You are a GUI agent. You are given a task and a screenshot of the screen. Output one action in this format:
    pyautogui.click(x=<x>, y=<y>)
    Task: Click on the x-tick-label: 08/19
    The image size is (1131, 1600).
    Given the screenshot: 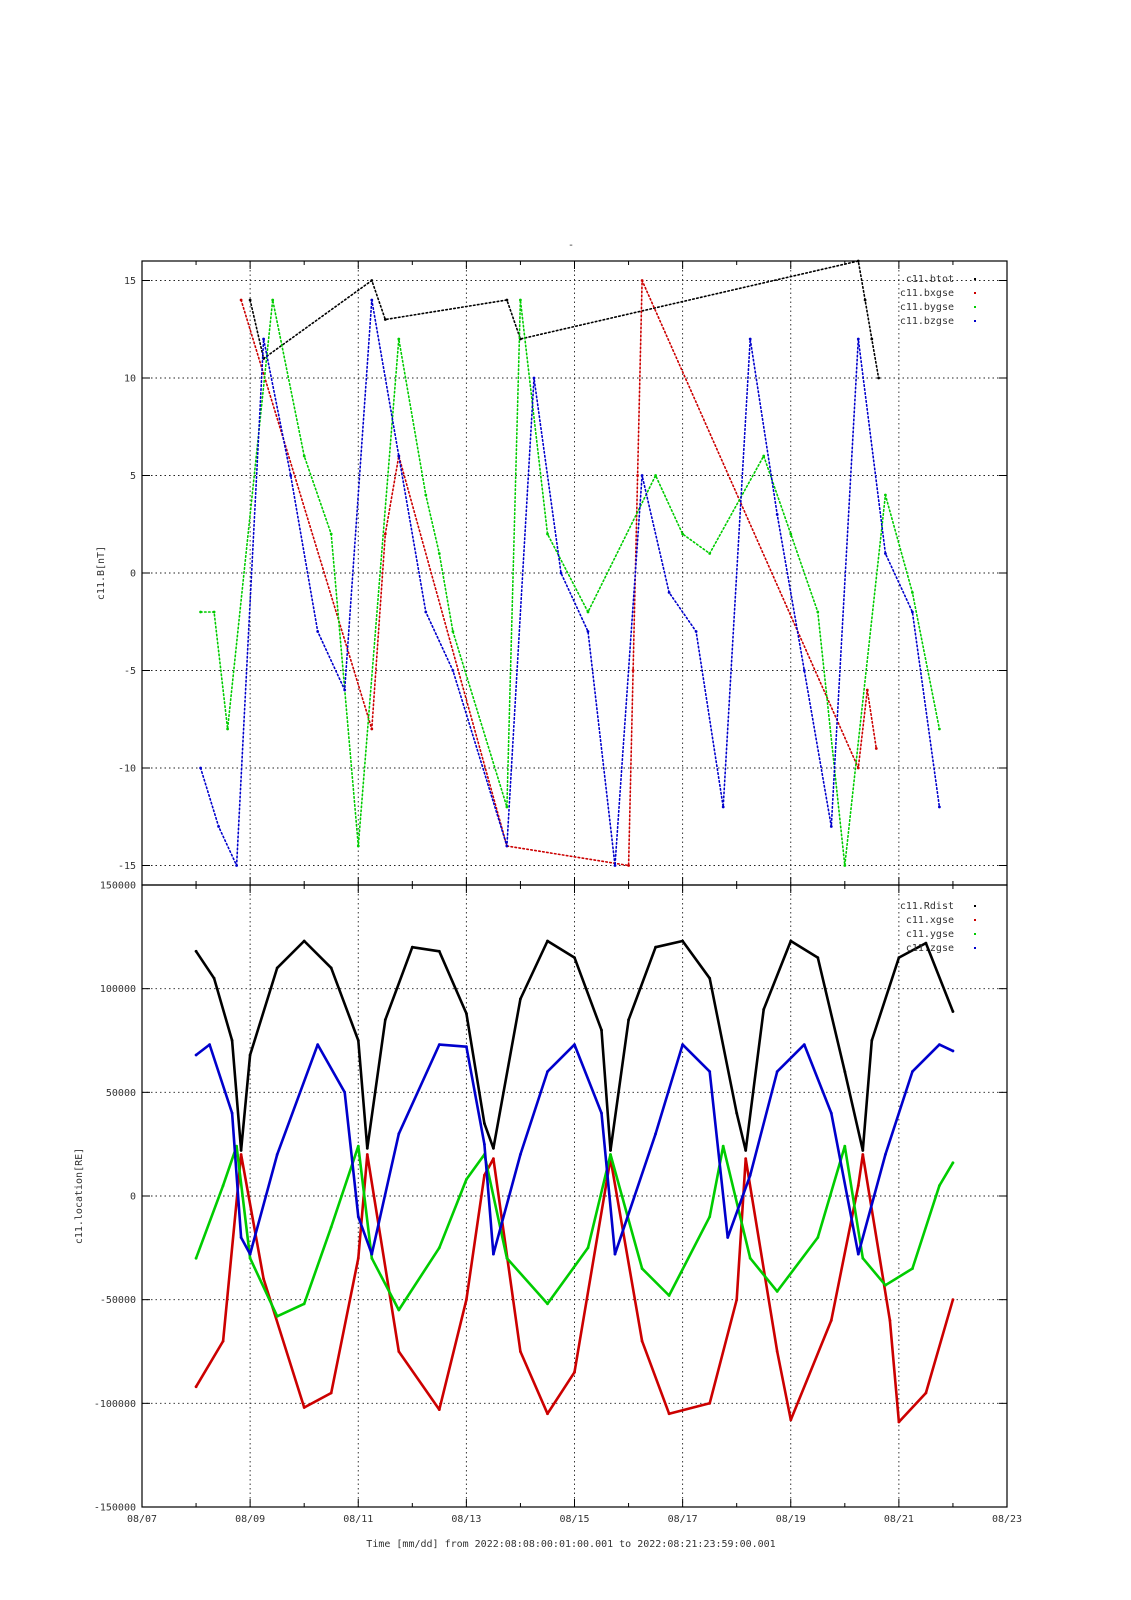 What is the action you would take?
    pyautogui.click(x=791, y=1519)
    